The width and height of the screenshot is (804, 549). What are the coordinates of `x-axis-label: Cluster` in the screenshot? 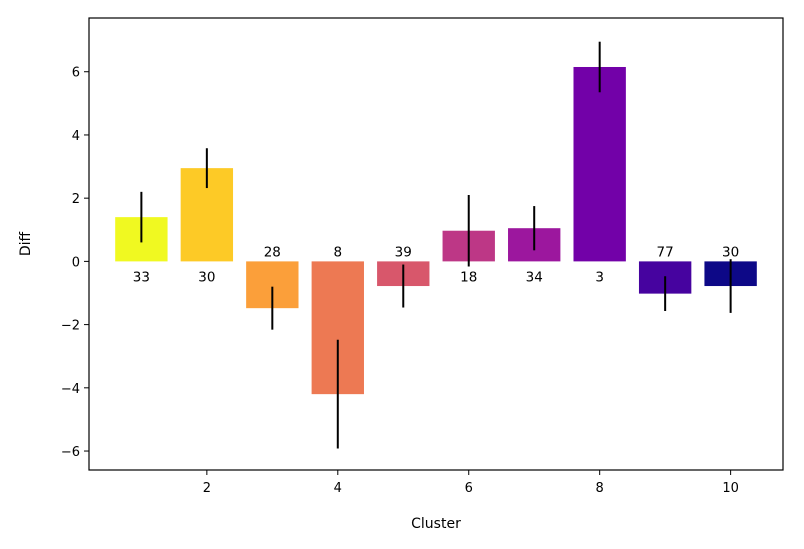 It's located at (436, 524).